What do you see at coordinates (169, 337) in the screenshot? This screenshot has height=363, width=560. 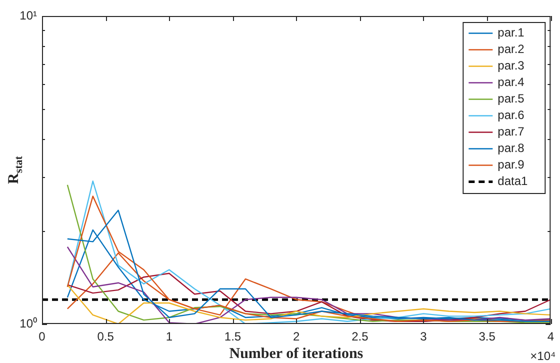 I see `x-tick-label: 1` at bounding box center [169, 337].